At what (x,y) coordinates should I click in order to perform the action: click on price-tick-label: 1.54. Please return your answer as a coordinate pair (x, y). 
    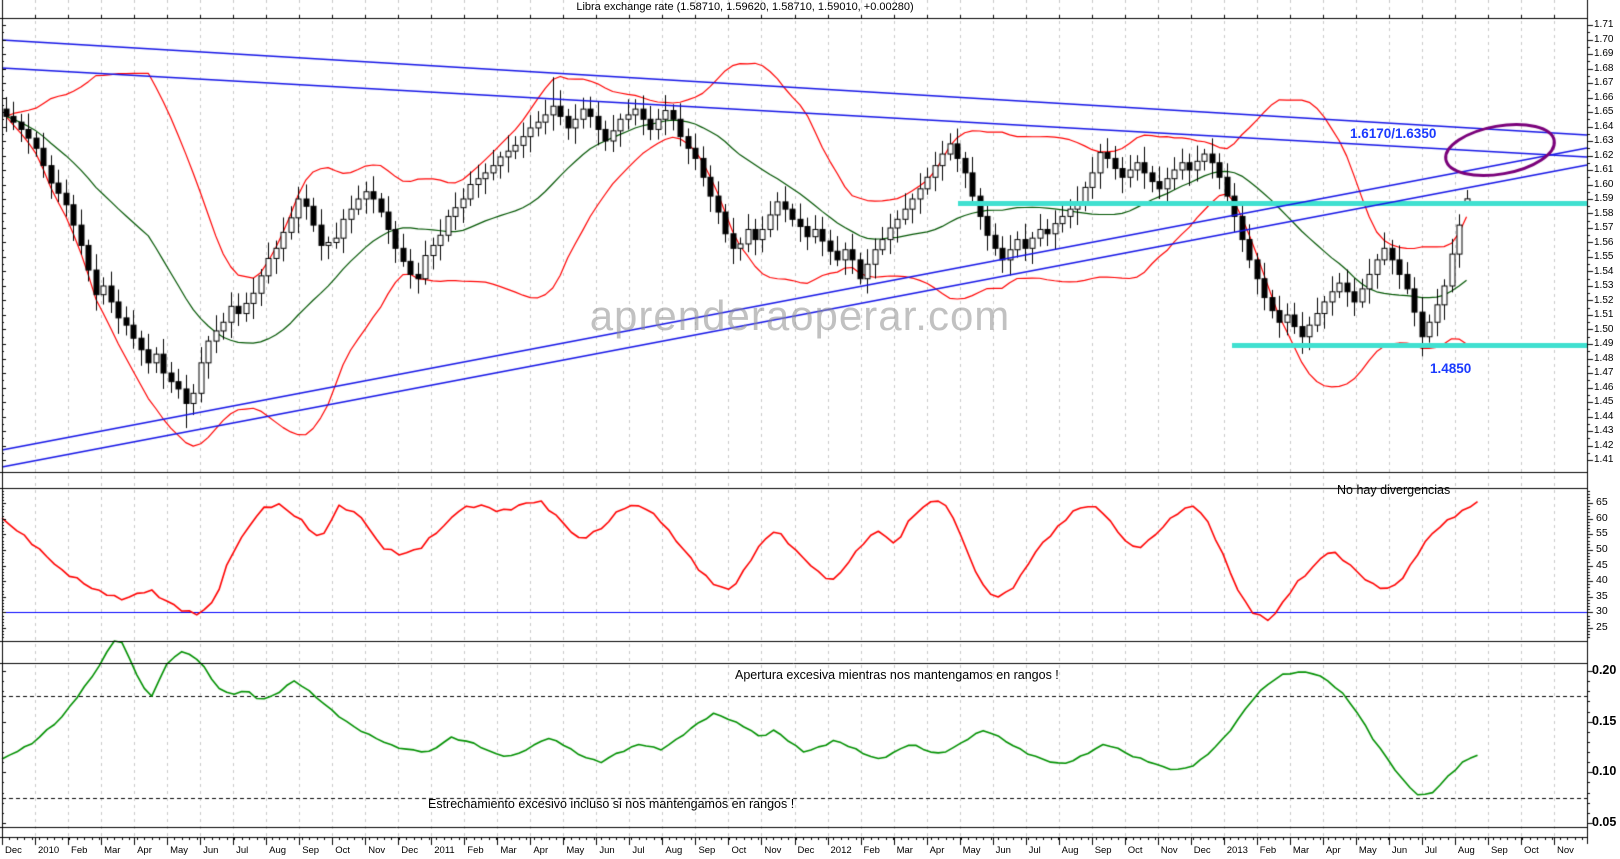
    Looking at the image, I should click on (1604, 271).